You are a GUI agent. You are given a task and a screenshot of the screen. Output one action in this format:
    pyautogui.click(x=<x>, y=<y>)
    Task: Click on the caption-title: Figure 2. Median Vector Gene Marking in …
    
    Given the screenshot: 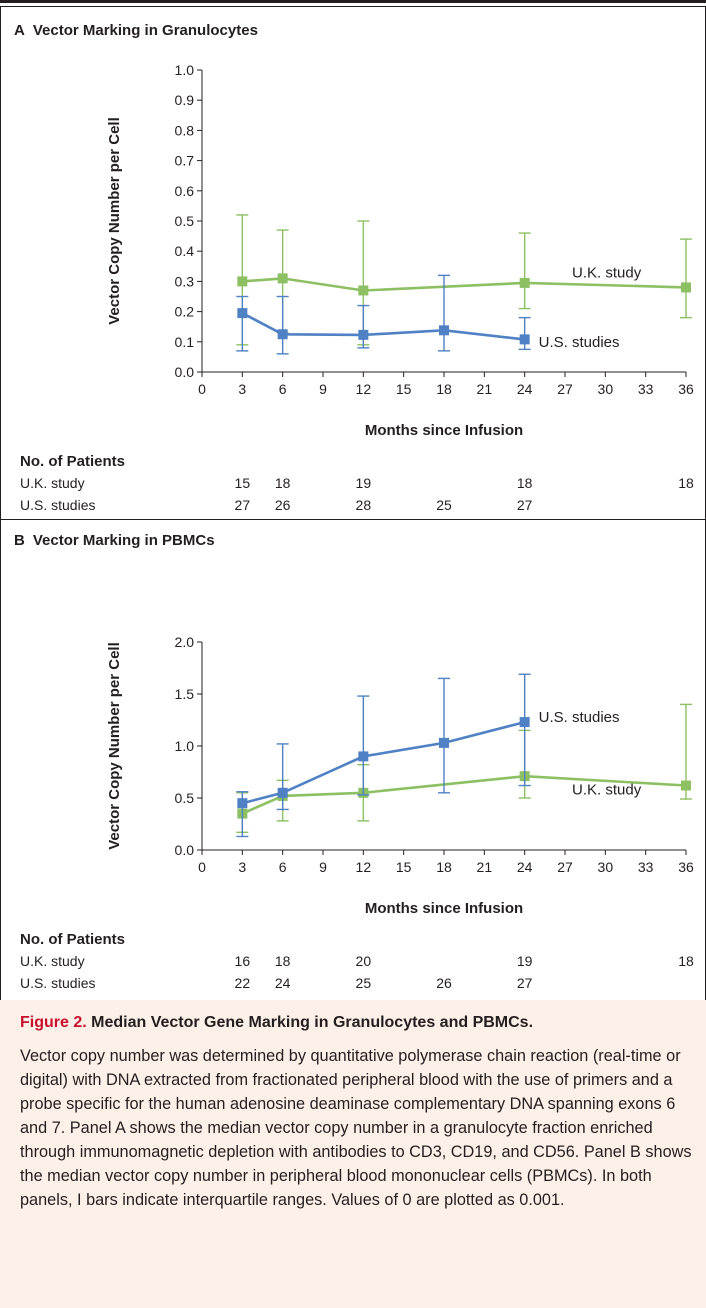 What is the action you would take?
    pyautogui.click(x=276, y=1023)
    